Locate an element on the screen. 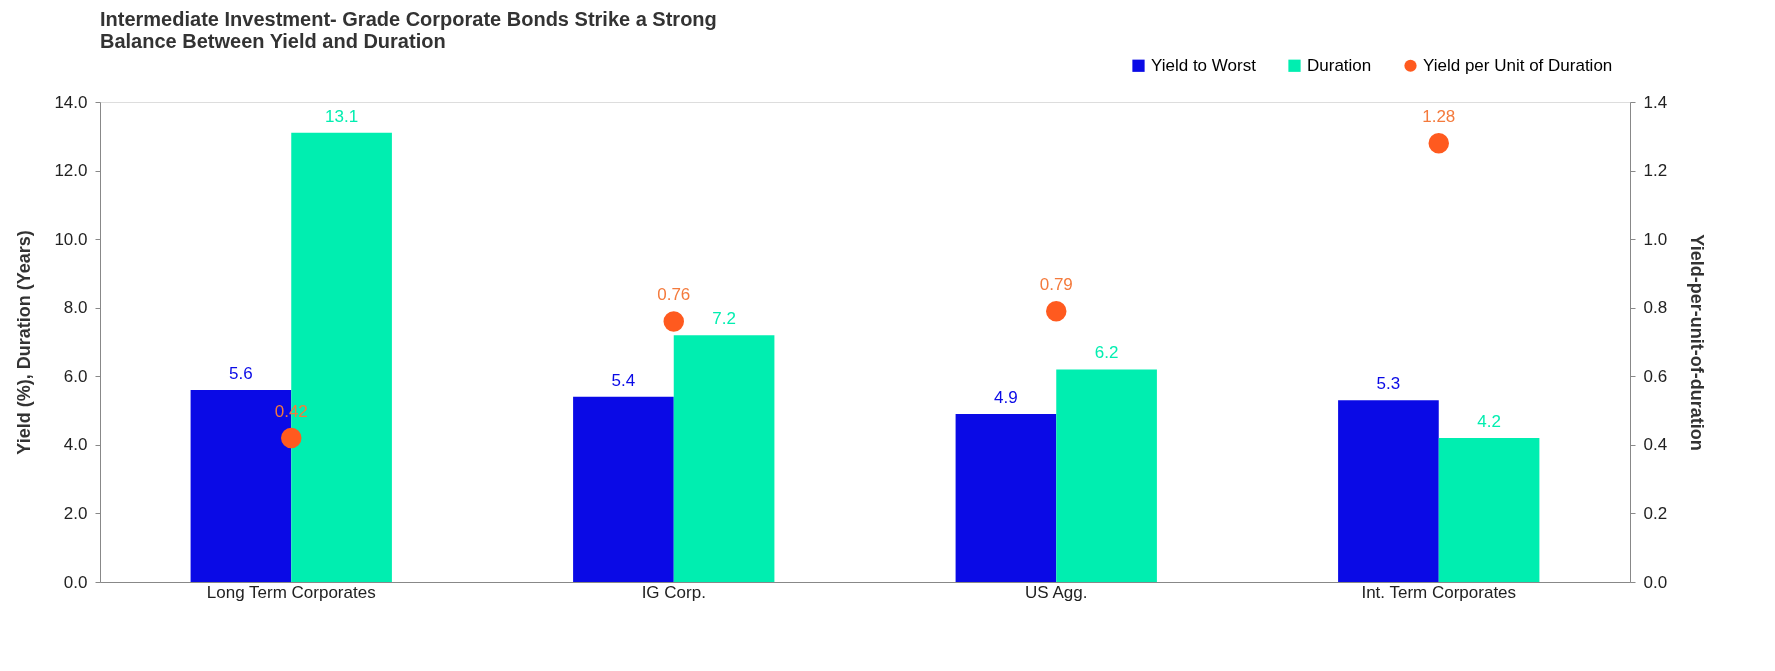 This screenshot has width=1775, height=671. data-label: 4.2 is located at coordinates (1489, 421).